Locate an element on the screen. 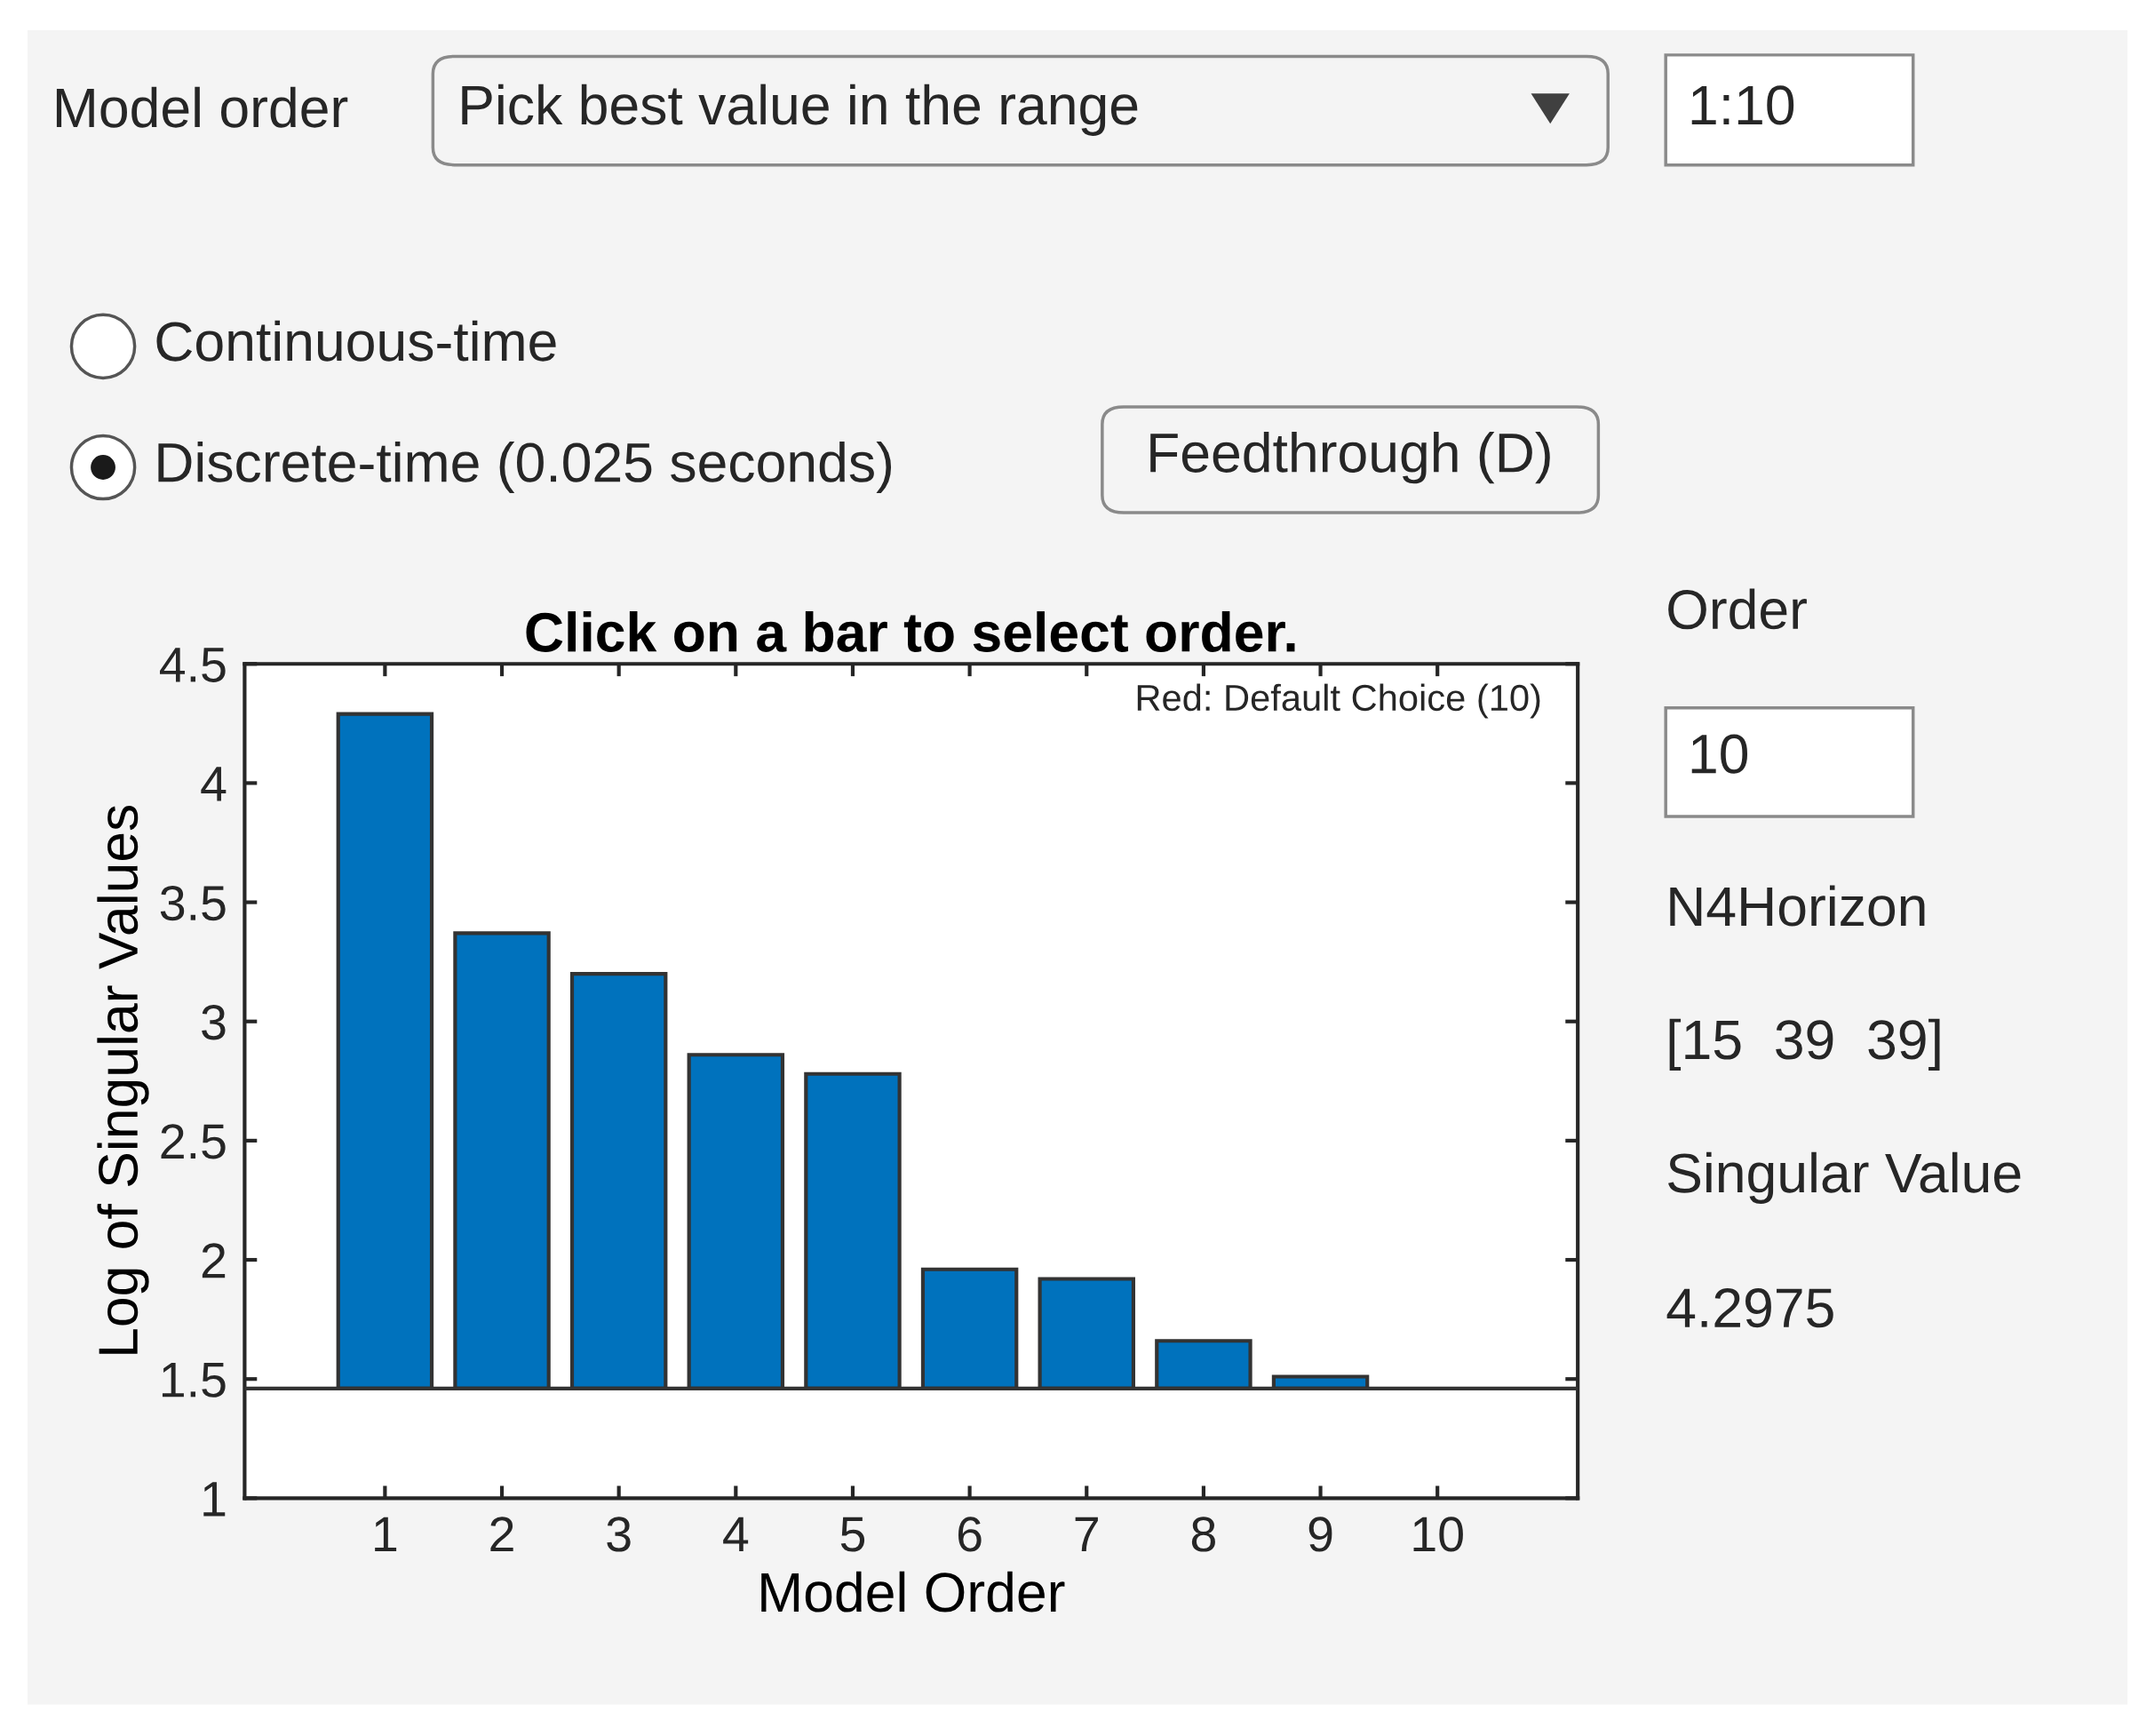  y-tick-label: 3 is located at coordinates (214, 1022).